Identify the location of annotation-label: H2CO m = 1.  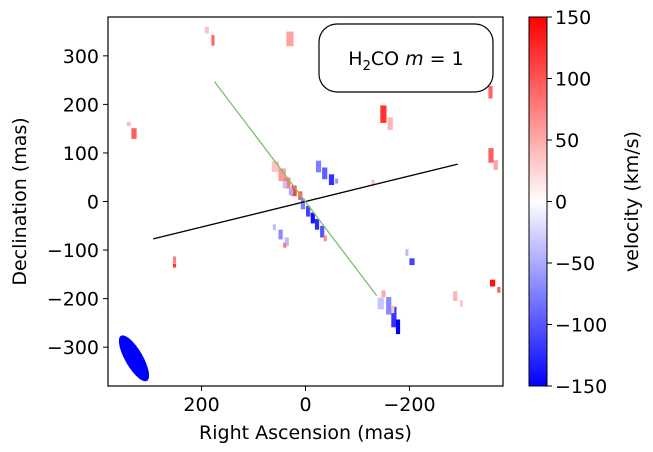
(405, 61).